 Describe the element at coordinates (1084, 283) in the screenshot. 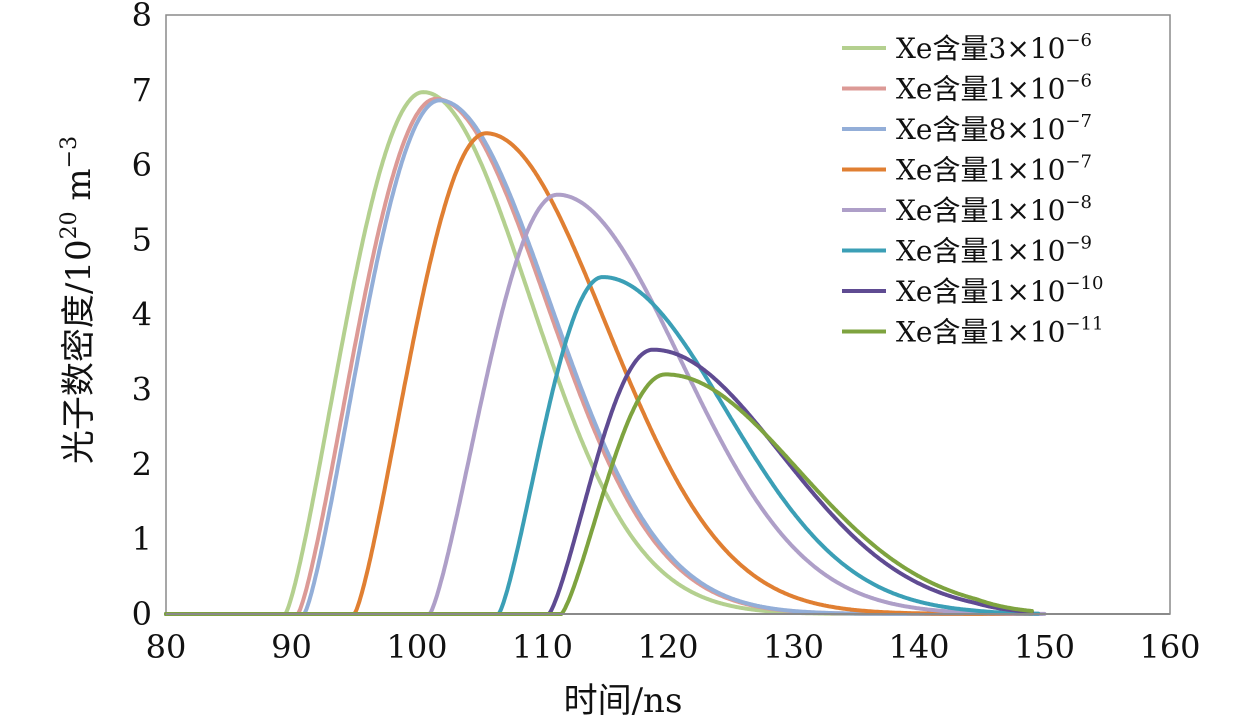

I see `legend-label-exponent: −10` at that location.